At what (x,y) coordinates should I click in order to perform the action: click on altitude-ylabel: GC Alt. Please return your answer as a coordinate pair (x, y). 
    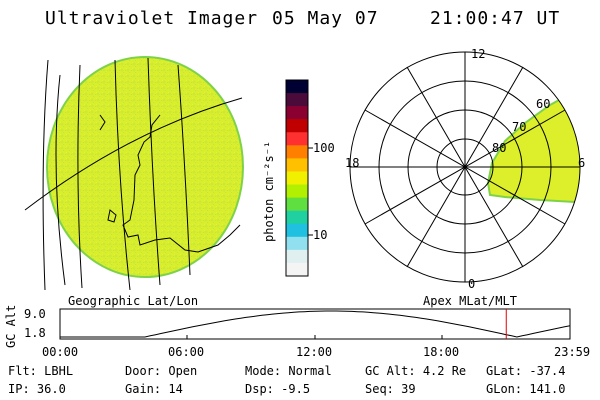
    Looking at the image, I should click on (11, 326).